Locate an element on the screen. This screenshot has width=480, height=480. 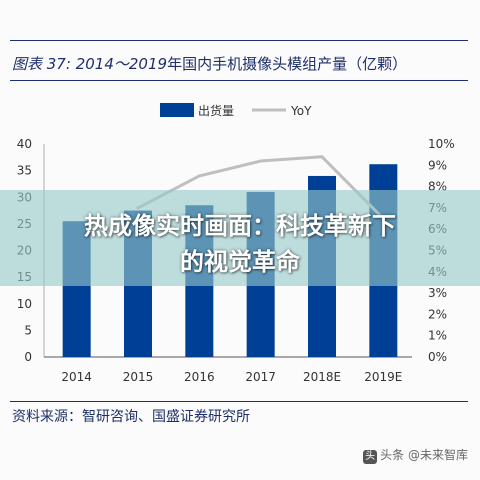
legend-swatch-bar is located at coordinates (177, 110).